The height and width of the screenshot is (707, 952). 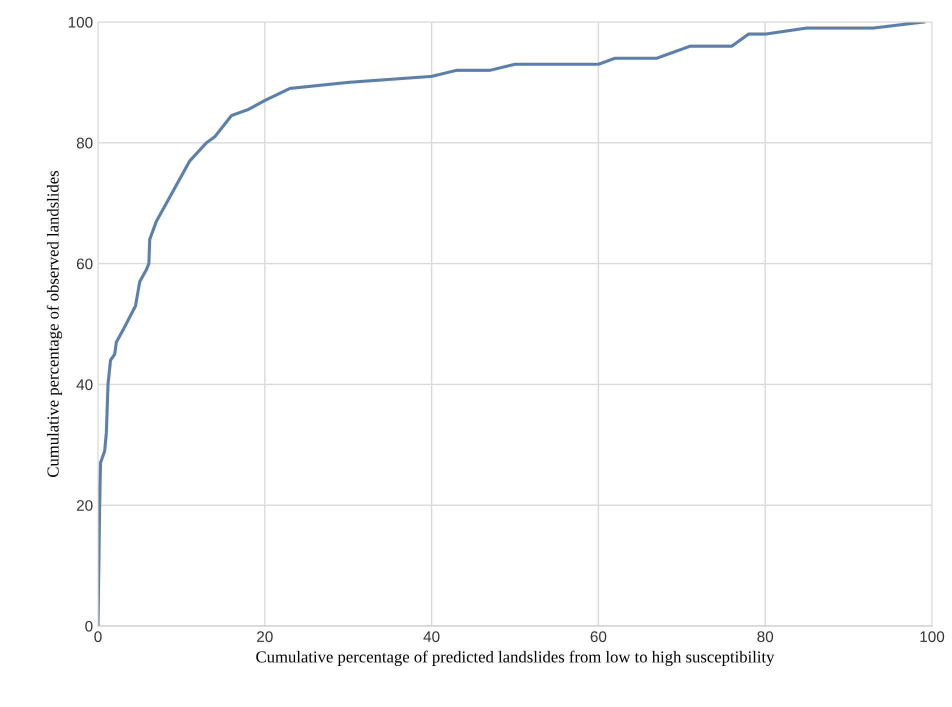 I want to click on y-tick-label: 100, so click(x=80, y=22).